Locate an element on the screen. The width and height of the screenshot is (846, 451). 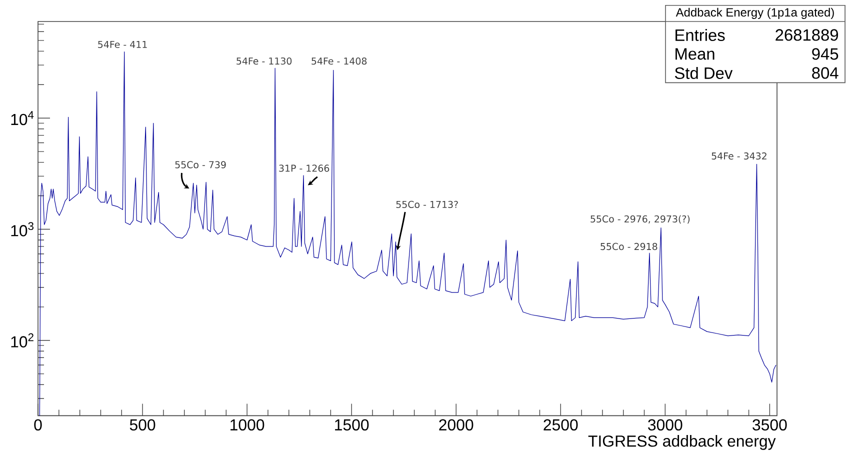
text: Addback Energy (1p1a gated) is located at coordinates (755, 13).